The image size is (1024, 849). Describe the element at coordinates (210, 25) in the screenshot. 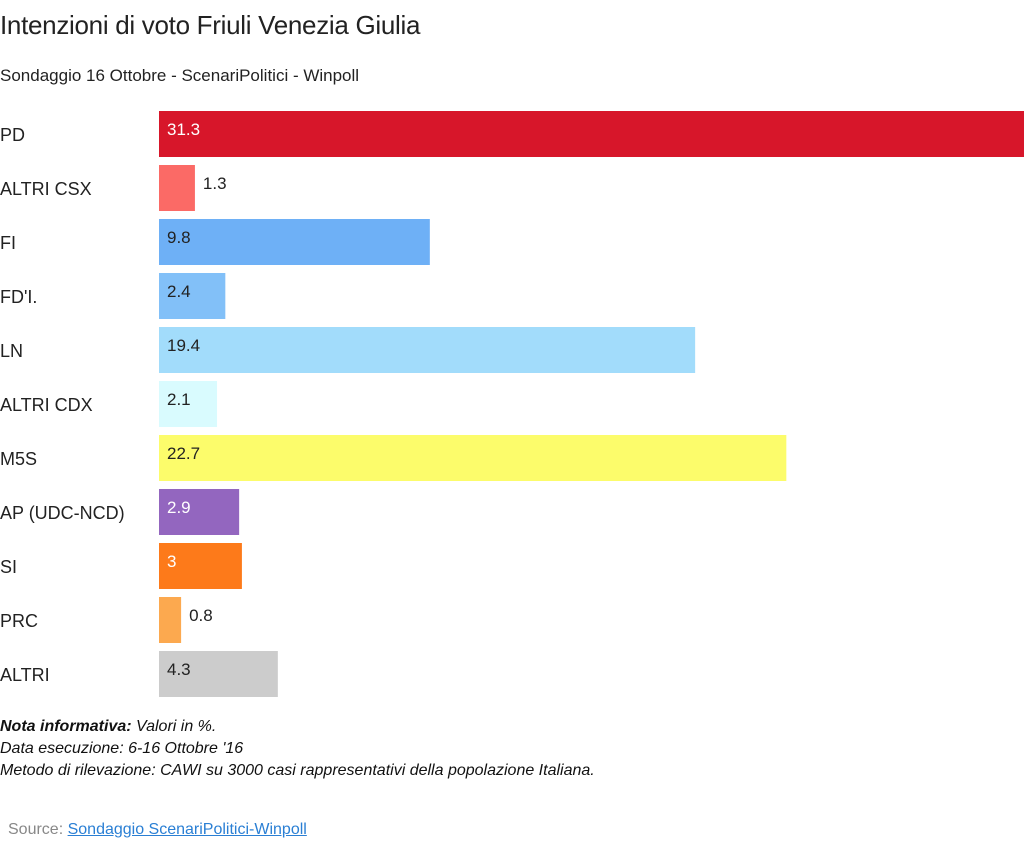

I see `chart-title: Intenzioni di voto Friuli Venezia Giulia` at that location.